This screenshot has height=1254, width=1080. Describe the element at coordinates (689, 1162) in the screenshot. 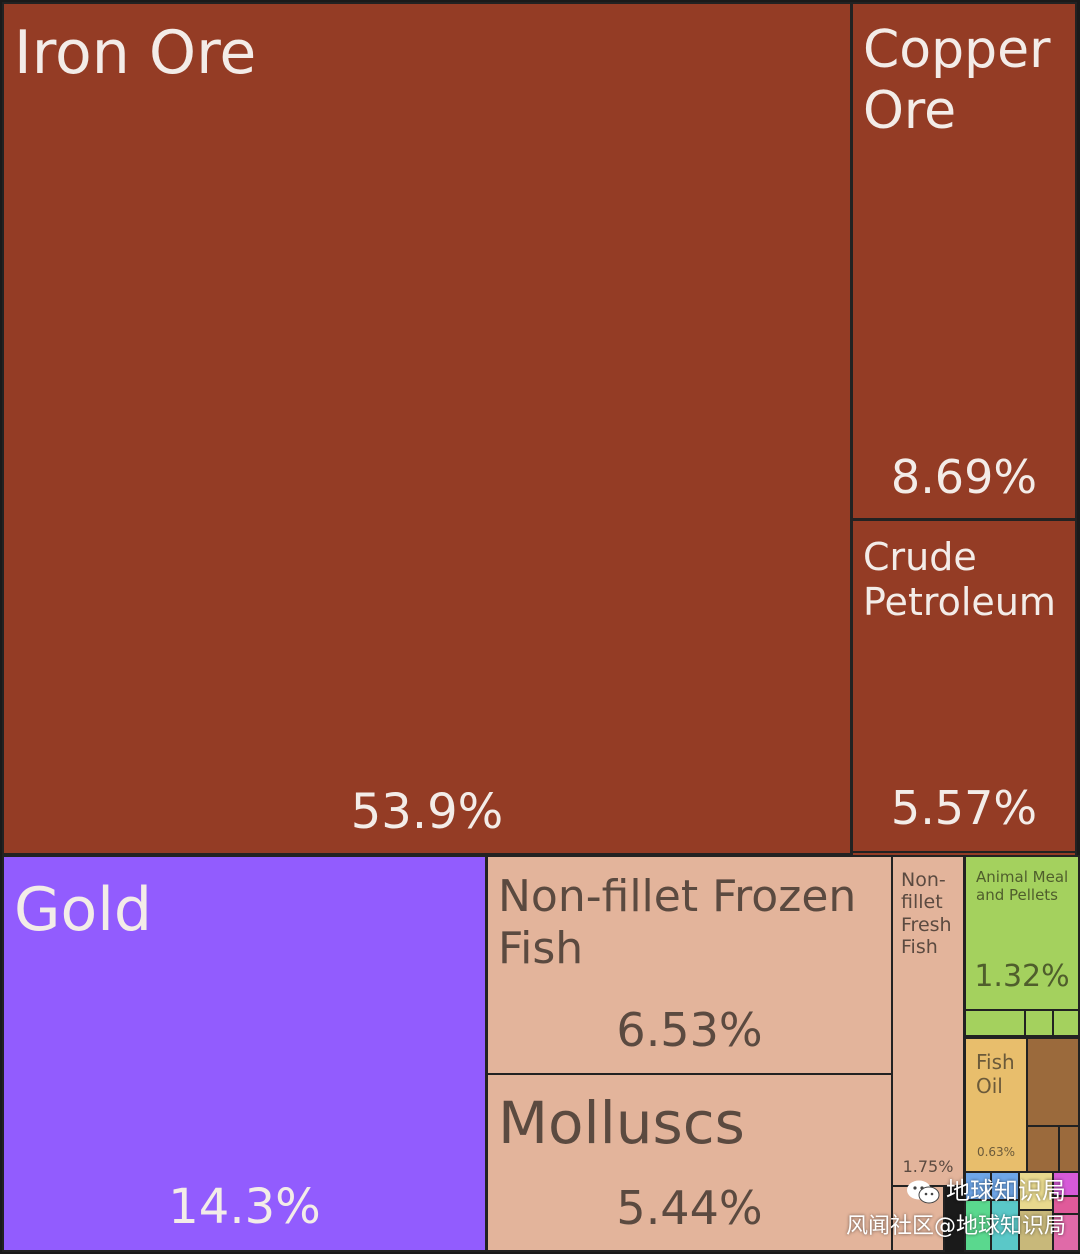

I see `tile-molluscs: Molluscs 5.44%` at that location.